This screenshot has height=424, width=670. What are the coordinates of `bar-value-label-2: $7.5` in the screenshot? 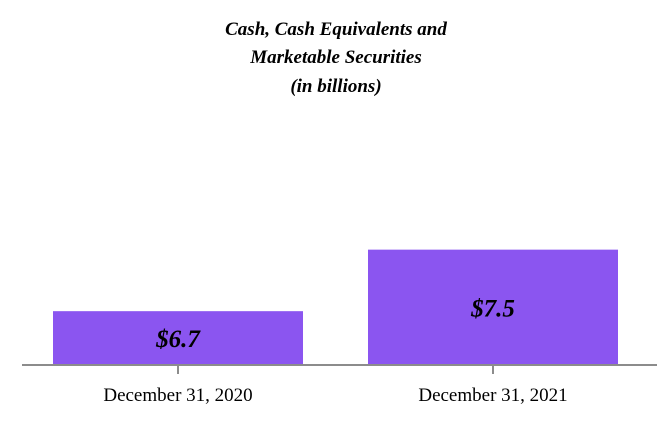 It's located at (492, 308).